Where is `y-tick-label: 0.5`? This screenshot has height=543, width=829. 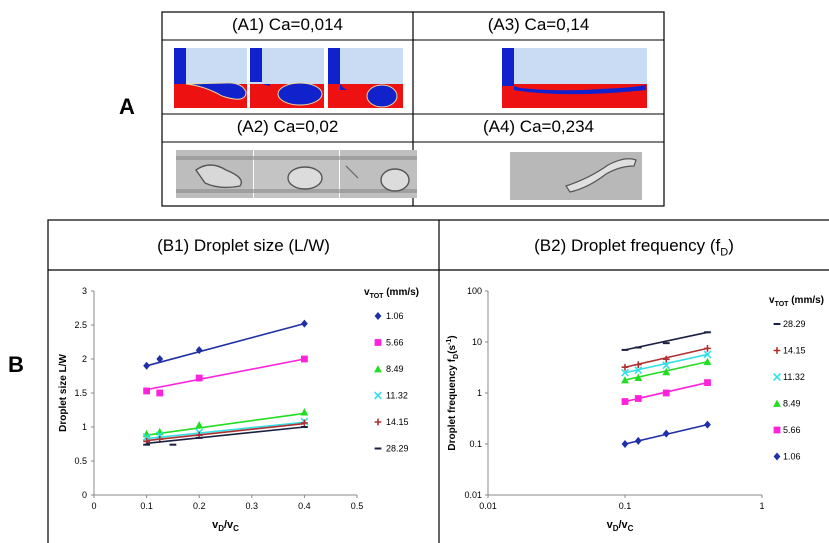 y-tick-label: 0.5 is located at coordinates (80, 461).